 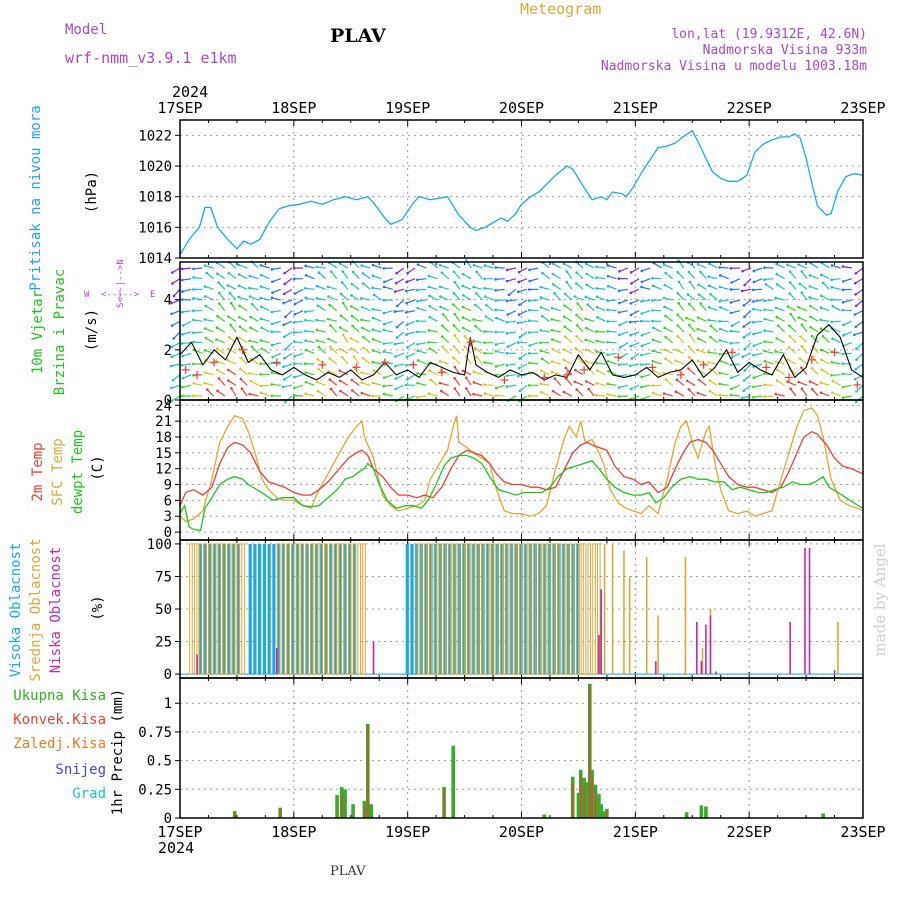 What do you see at coordinates (89, 794) in the screenshot?
I see `precip-legend-graupel: Grad` at bounding box center [89, 794].